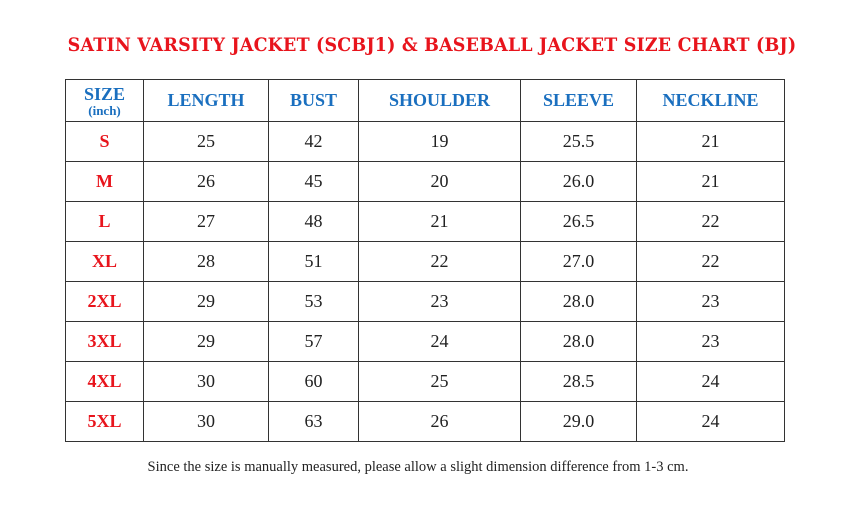 Image resolution: width=864 pixels, height=523 pixels. I want to click on size-header-label: SIZE, so click(104, 93).